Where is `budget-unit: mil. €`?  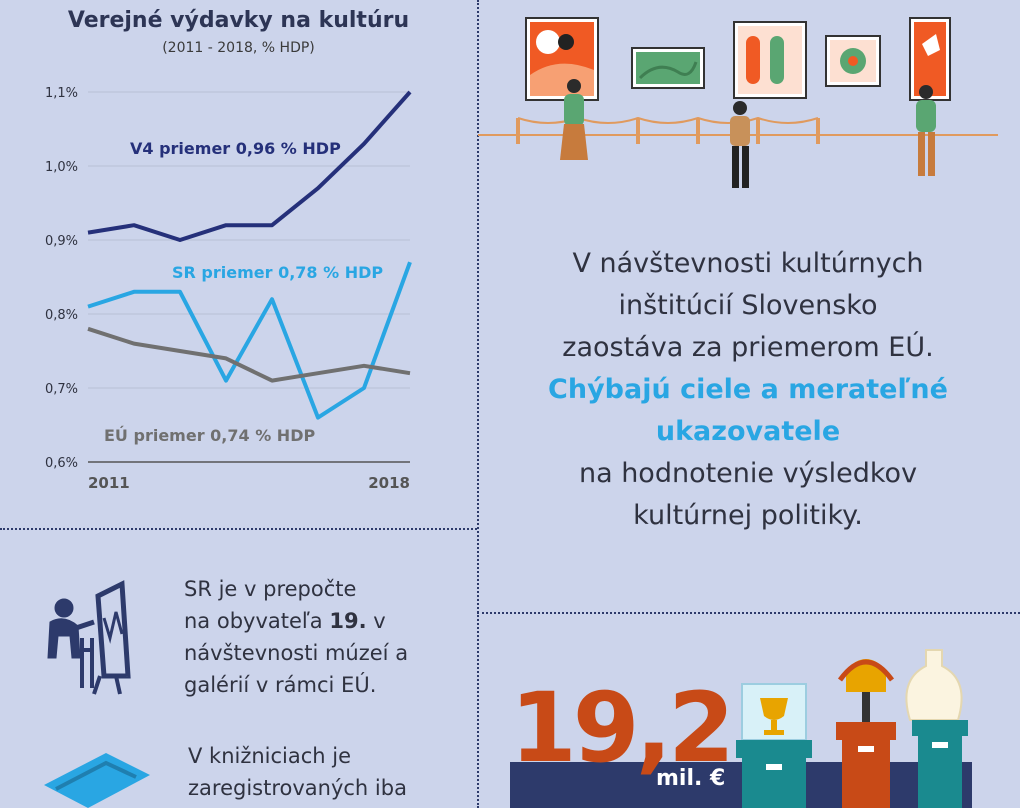 budget-unit: mil. € is located at coordinates (691, 778).